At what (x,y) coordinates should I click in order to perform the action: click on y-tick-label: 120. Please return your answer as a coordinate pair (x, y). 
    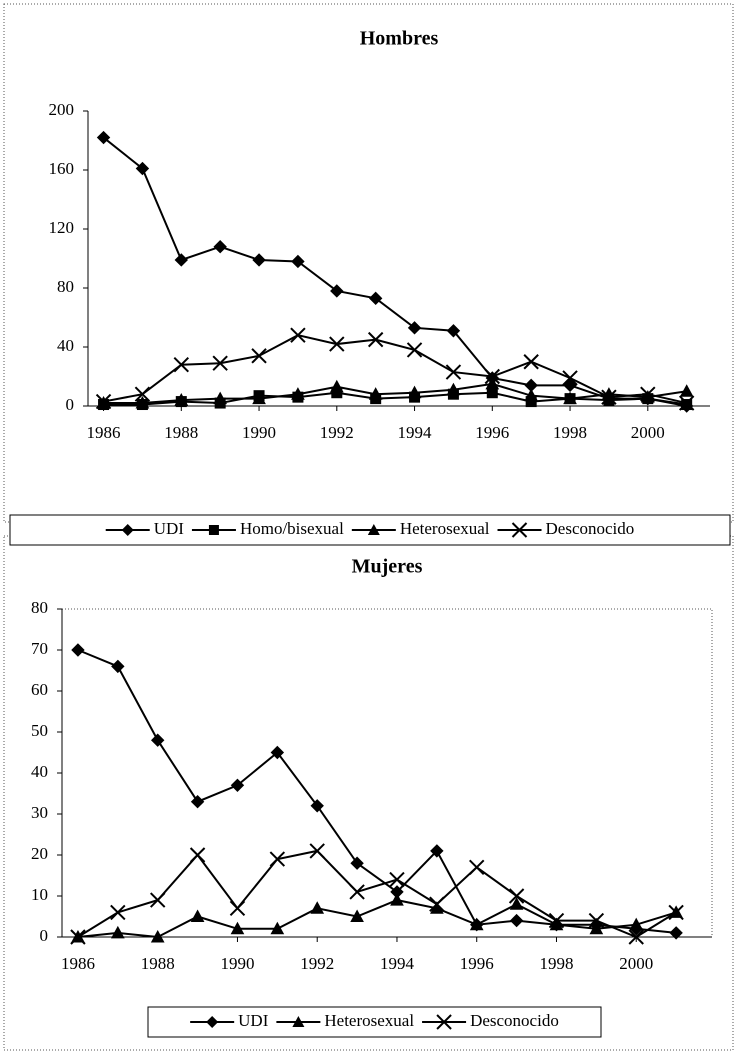
    Looking at the image, I should click on (62, 227).